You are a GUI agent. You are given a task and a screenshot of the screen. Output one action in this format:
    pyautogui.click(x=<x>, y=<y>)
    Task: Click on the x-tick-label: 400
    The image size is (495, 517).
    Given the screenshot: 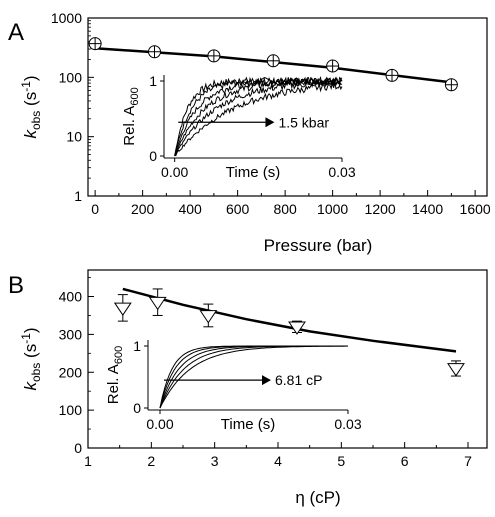 What is the action you would take?
    pyautogui.click(x=190, y=209)
    